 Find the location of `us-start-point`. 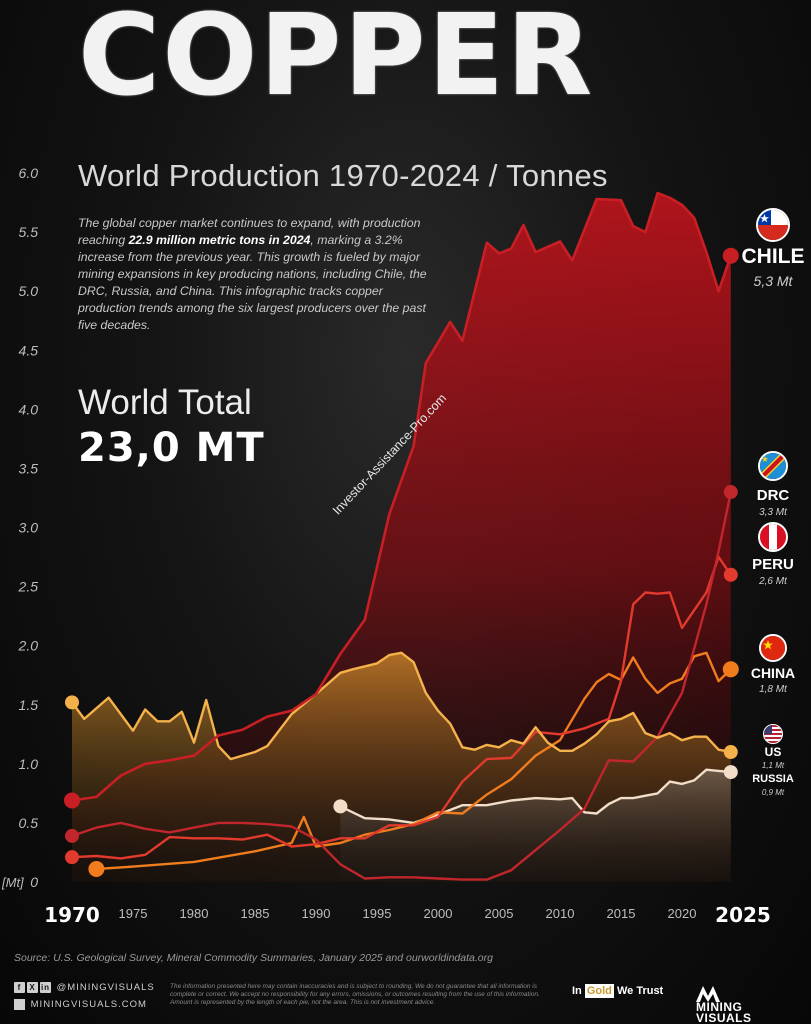

us-start-point is located at coordinates (72, 702).